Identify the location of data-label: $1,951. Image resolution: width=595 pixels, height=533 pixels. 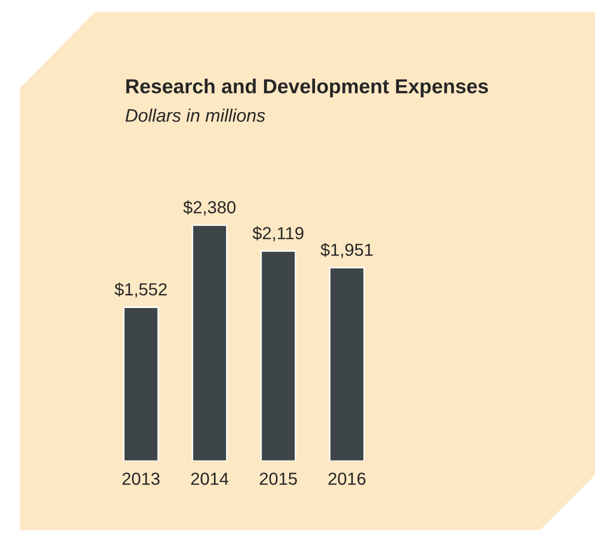
(346, 250).